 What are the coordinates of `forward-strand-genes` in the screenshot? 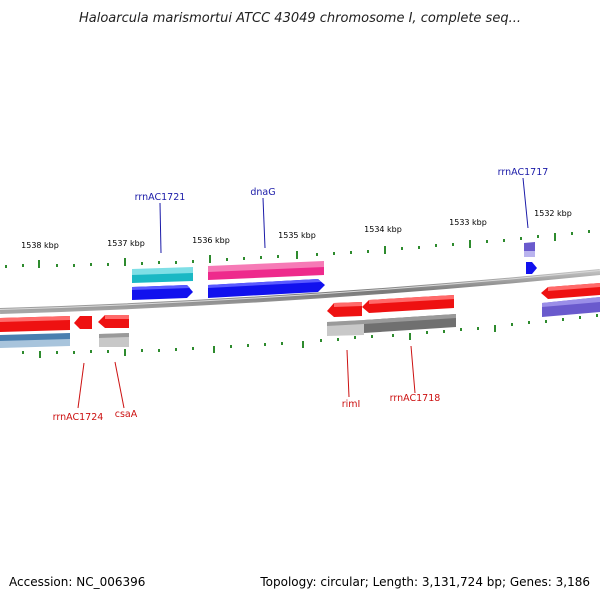 It's located at (334, 271).